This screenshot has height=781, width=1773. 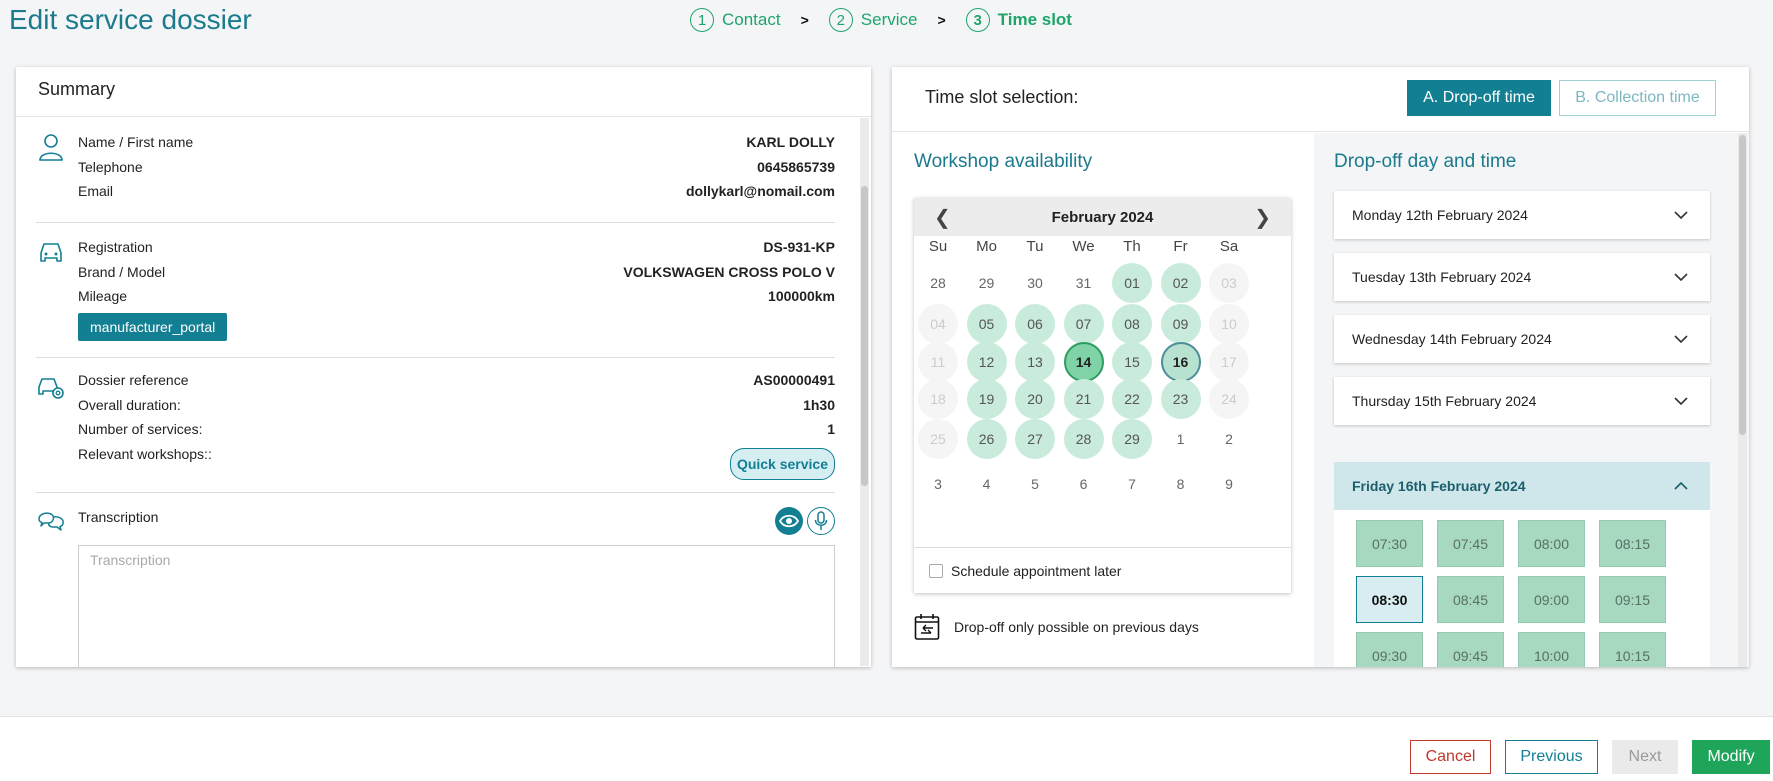 What do you see at coordinates (1551, 649) in the screenshot?
I see `time-slot-button: 10:00` at bounding box center [1551, 649].